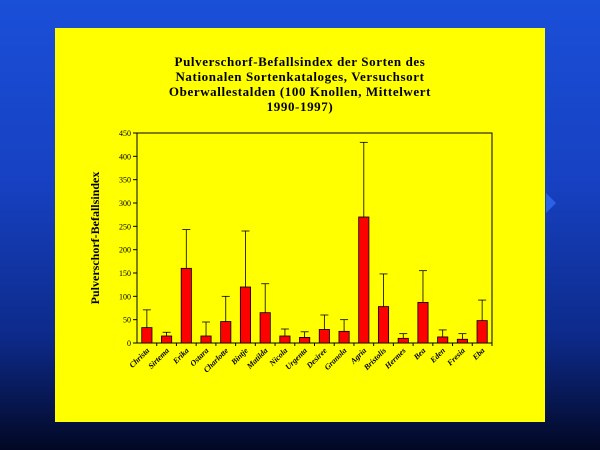 The height and width of the screenshot is (450, 600). Describe the element at coordinates (125, 226) in the screenshot. I see `y-tick-label: 250` at that location.